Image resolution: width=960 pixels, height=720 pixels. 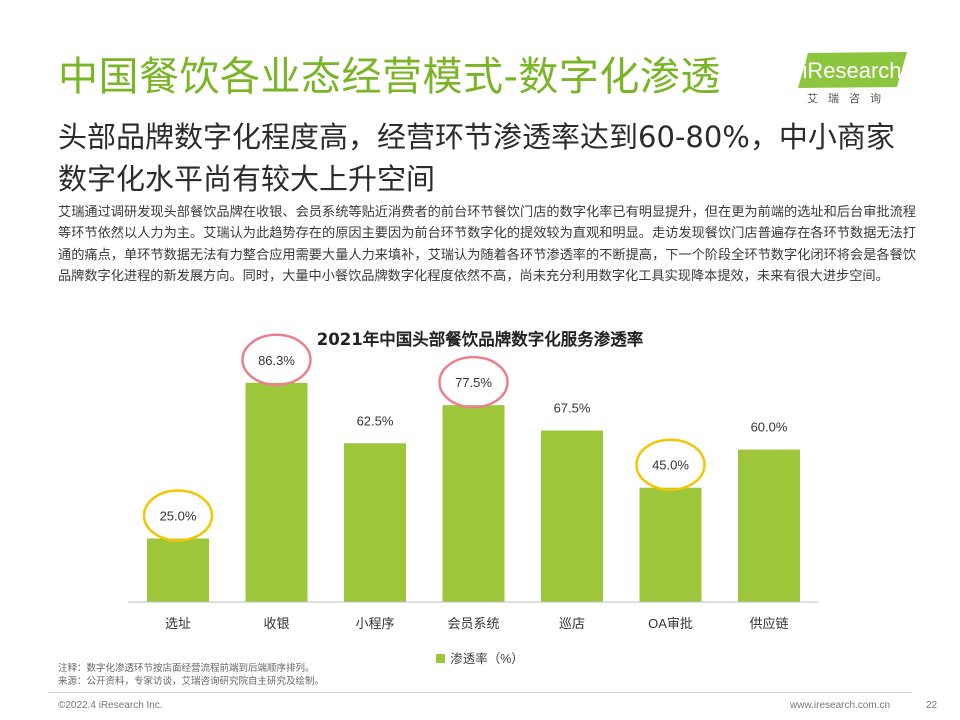 I want to click on legend-swatch, so click(x=441, y=658).